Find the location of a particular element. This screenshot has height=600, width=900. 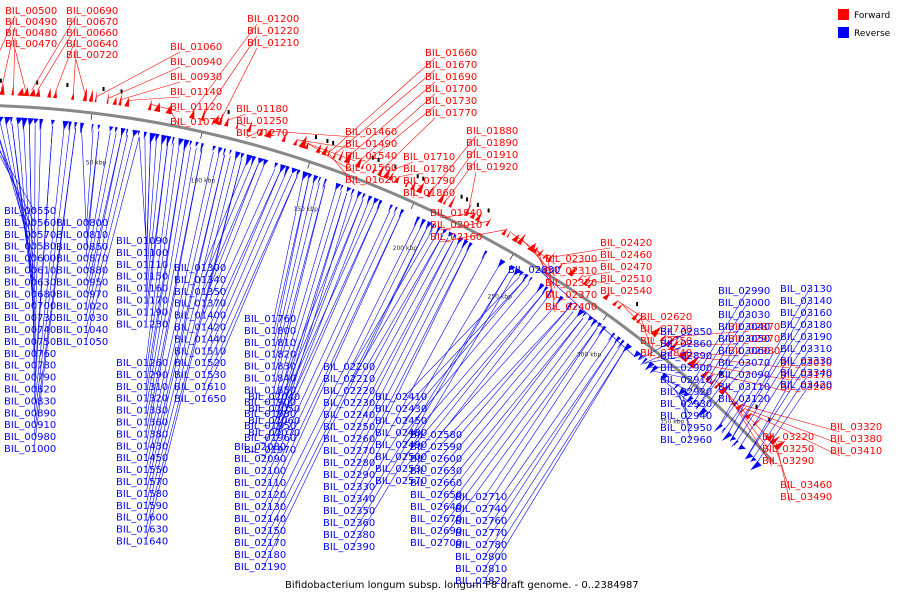

reverse-gene-label: BIL_02960 is located at coordinates (686, 440).